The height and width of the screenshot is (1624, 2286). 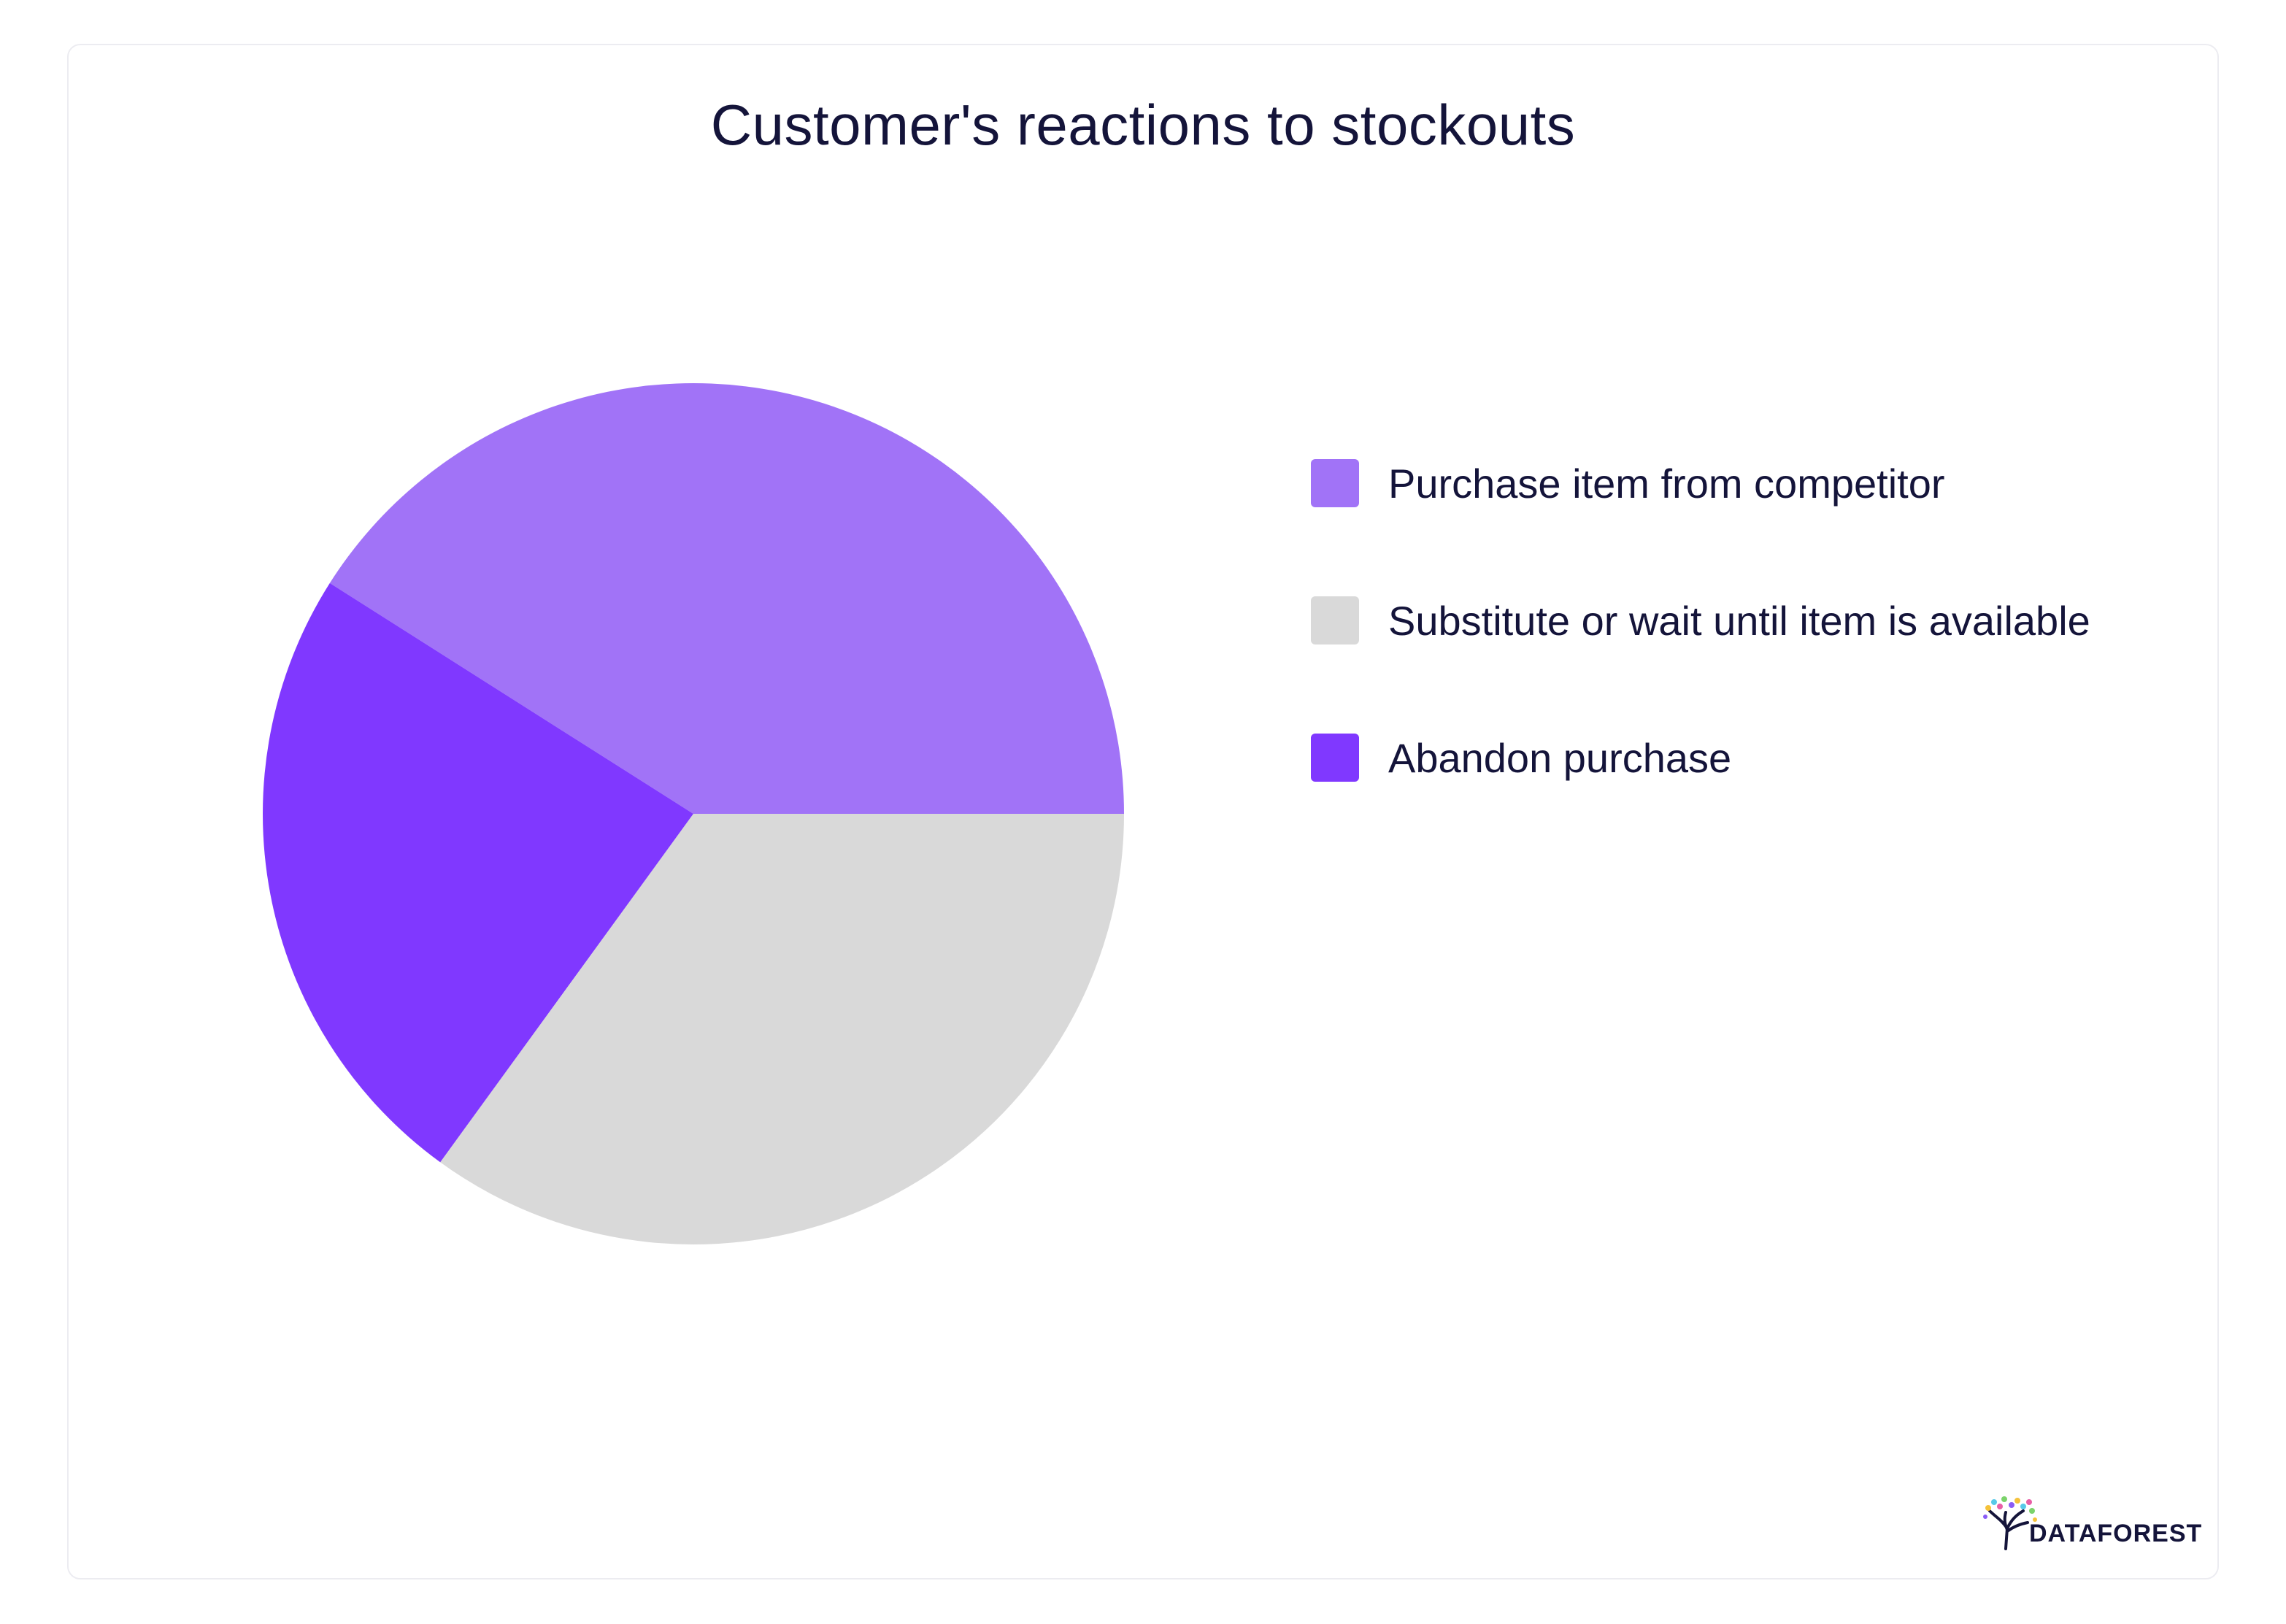 I want to click on logo-text: DATAFOREST, so click(x=2116, y=1533).